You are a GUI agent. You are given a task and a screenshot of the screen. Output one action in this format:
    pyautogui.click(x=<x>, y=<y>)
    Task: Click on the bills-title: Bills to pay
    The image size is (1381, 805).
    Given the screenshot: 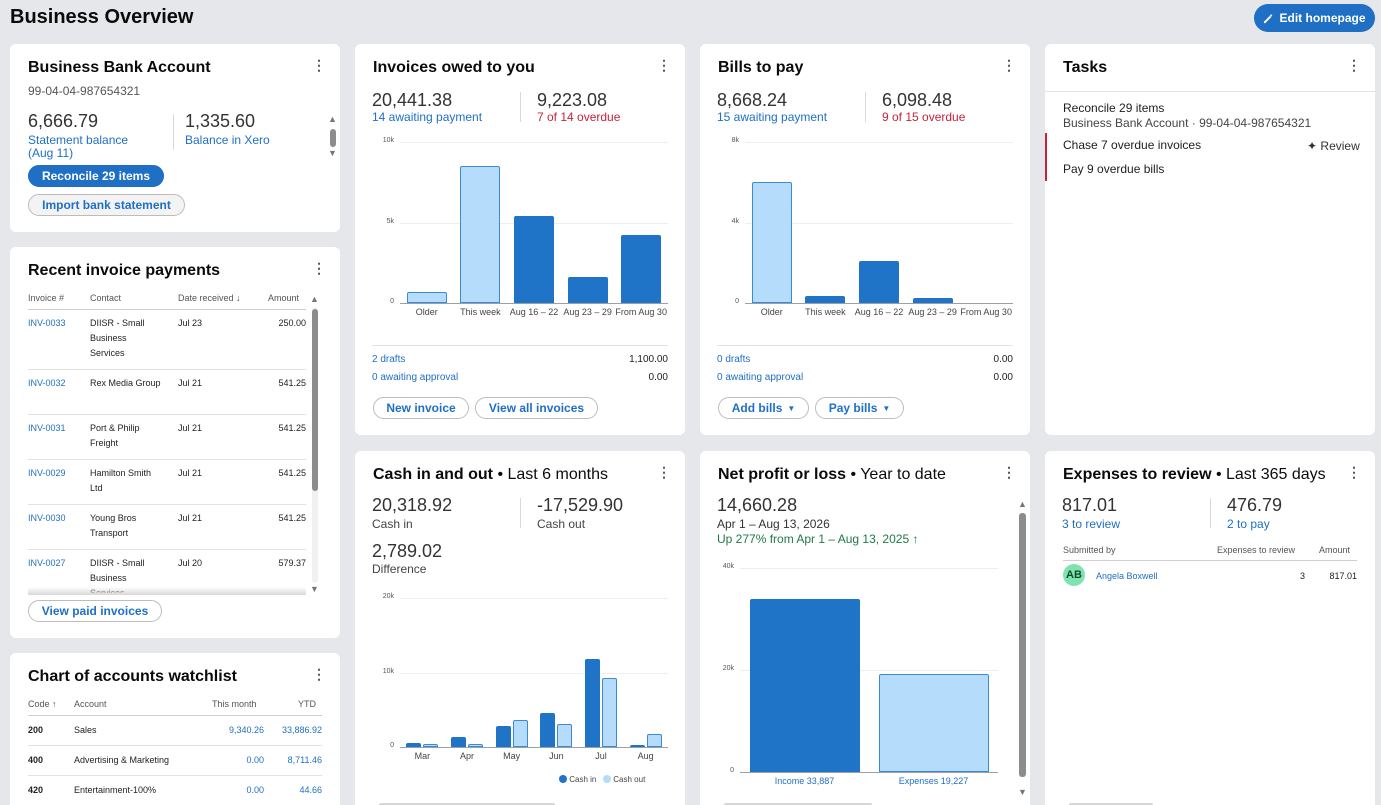 What is the action you would take?
    pyautogui.click(x=761, y=67)
    